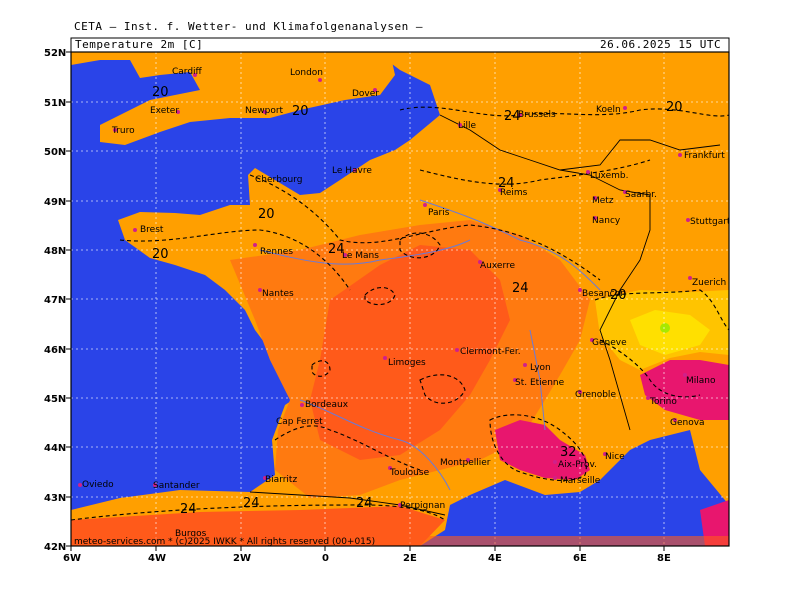 Image resolution: width=800 pixels, height=600 pixels. Describe the element at coordinates (55, 152) in the screenshot. I see `lat-label: 50N` at that location.